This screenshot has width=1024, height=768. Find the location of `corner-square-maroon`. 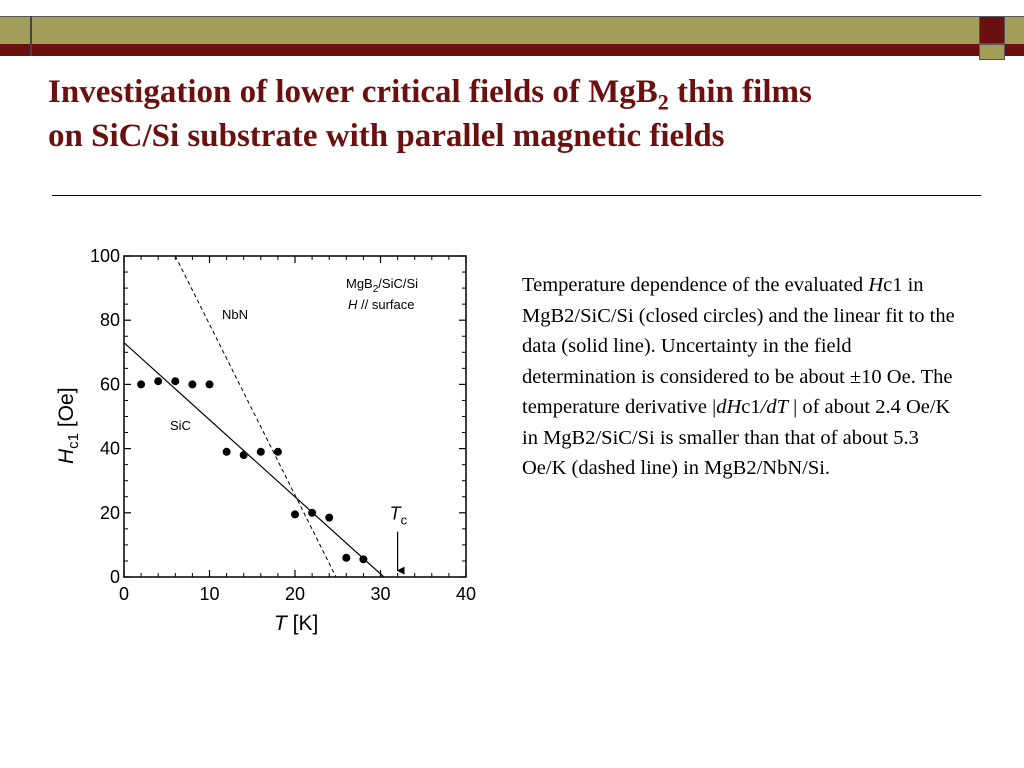

corner-square-maroon is located at coordinates (992, 30).